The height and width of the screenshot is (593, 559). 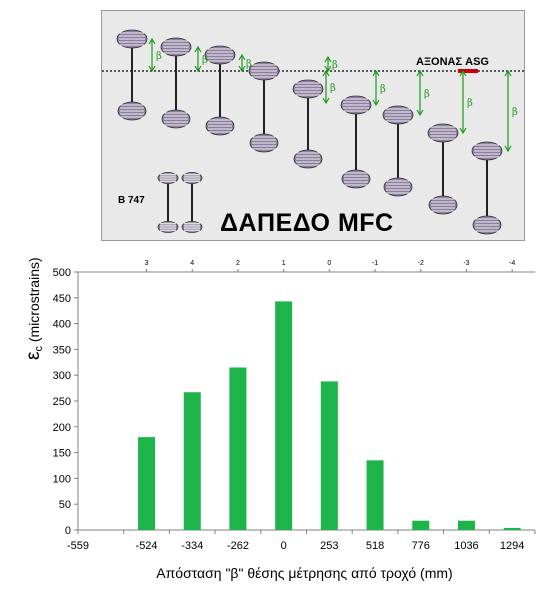 What do you see at coordinates (421, 546) in the screenshot?
I see `x-tick-label: 776` at bounding box center [421, 546].